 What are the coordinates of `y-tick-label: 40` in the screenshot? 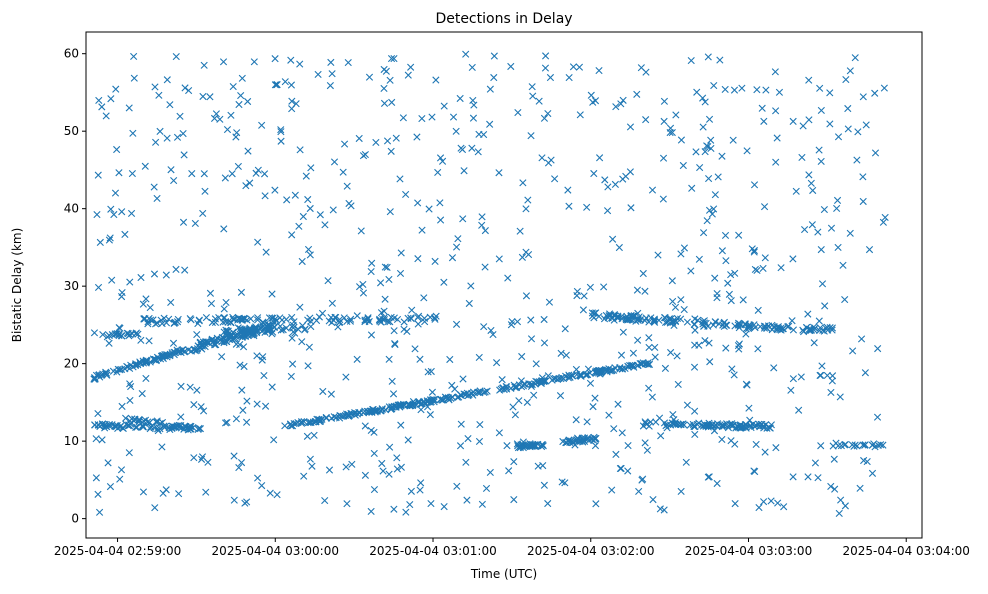 It's located at (71, 209).